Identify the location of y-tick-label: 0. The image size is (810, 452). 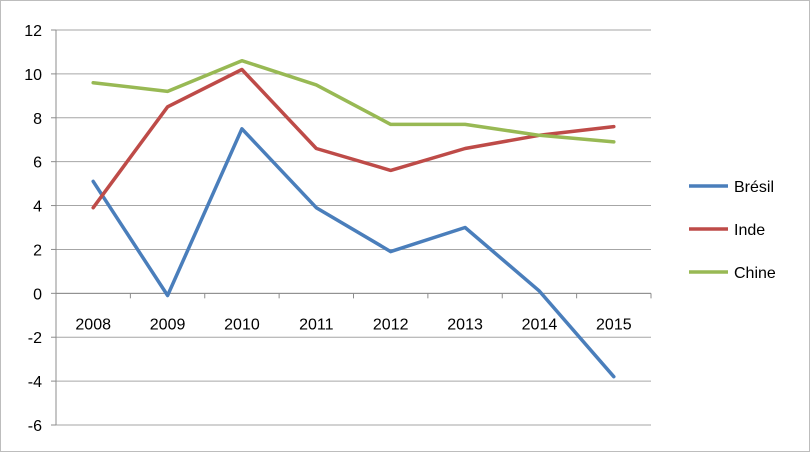
(37, 294).